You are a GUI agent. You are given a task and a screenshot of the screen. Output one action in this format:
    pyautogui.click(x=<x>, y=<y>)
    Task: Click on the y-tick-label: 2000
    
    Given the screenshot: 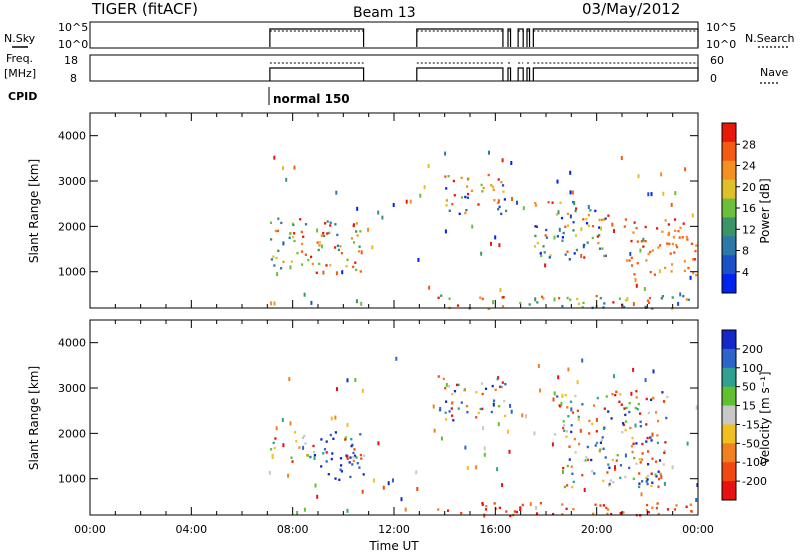 What is the action you would take?
    pyautogui.click(x=72, y=433)
    